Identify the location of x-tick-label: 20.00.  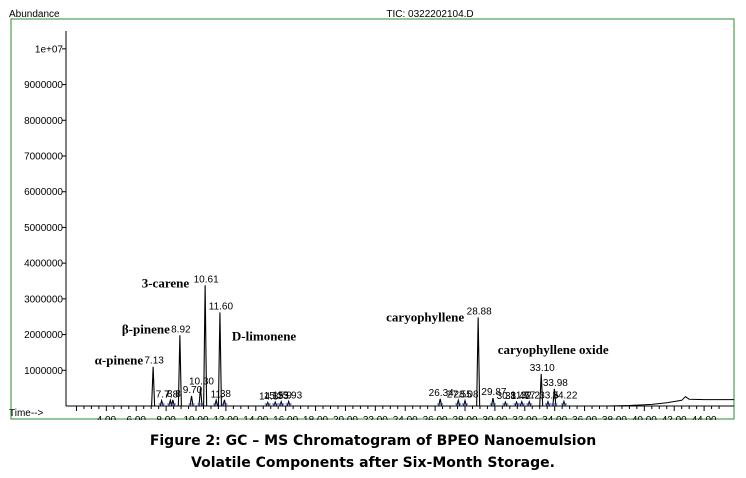
(345, 417).